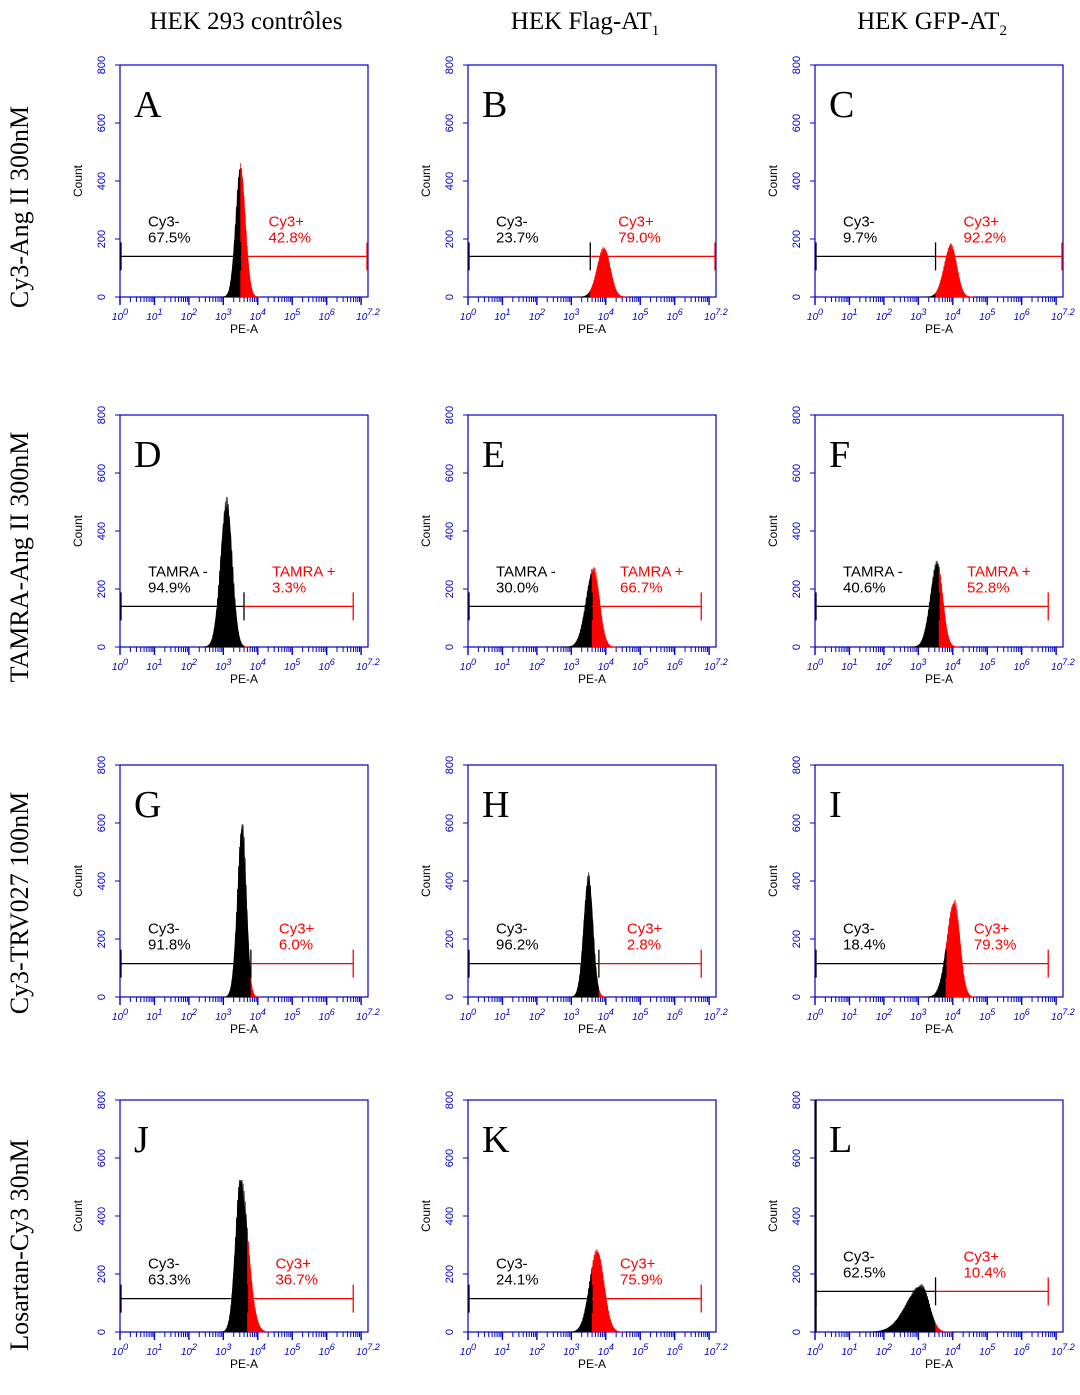 The width and height of the screenshot is (1080, 1395). Describe the element at coordinates (178, 571) in the screenshot. I see `negative-gate-label: TAMRA -` at that location.